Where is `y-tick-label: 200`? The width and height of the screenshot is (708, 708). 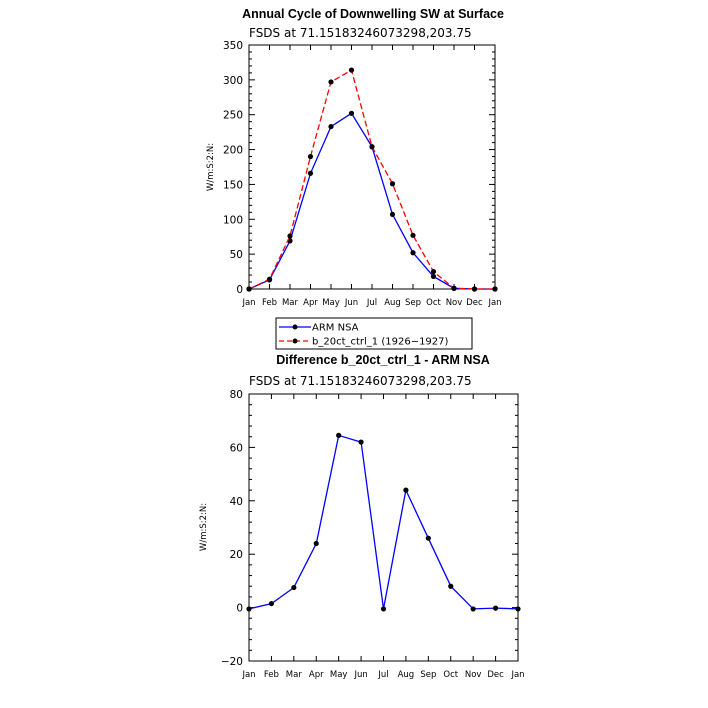
y-tick-label: 200 is located at coordinates (233, 151).